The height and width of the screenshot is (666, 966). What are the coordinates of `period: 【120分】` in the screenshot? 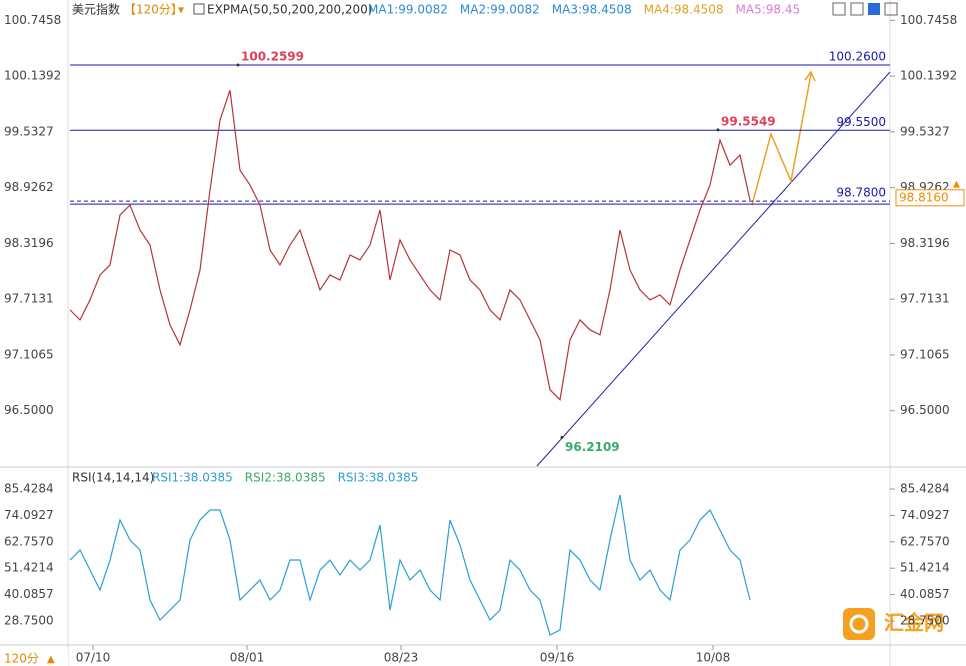 It's located at (153, 10).